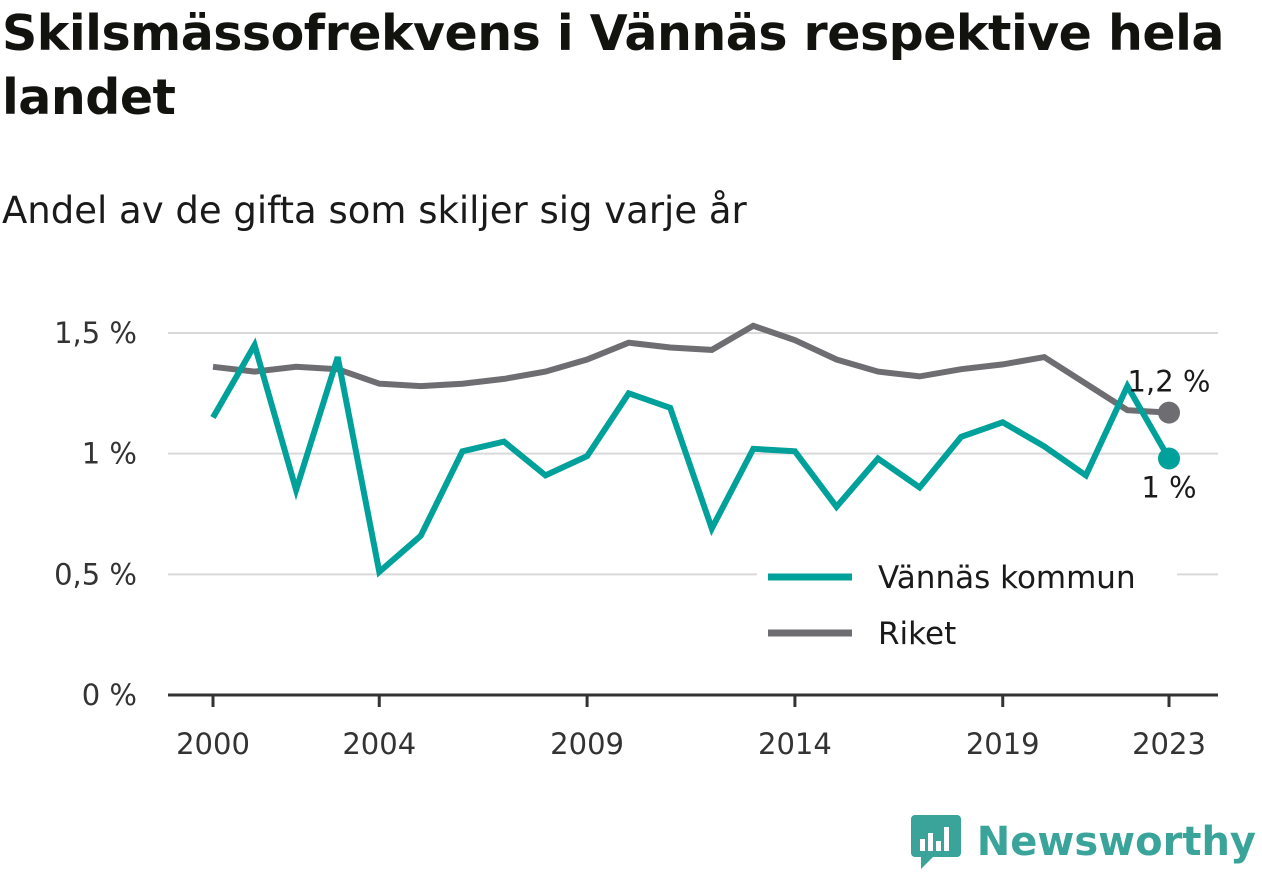 The width and height of the screenshot is (1262, 879). Describe the element at coordinates (1169, 382) in the screenshot. I see `end-label: 1,2 %` at that location.